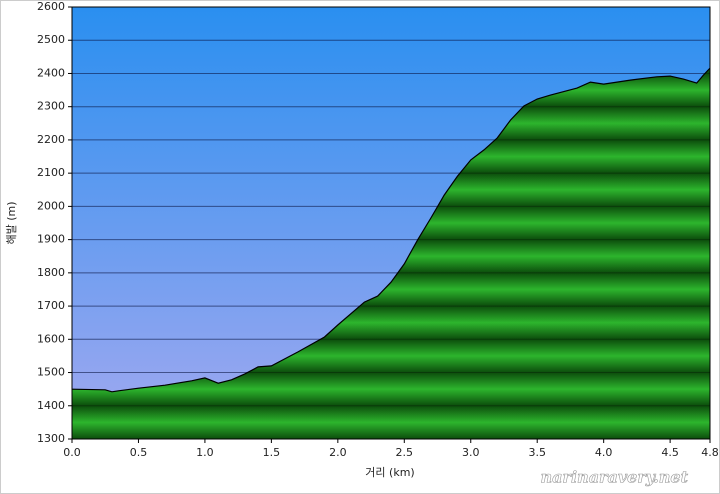 This screenshot has width=720, height=494. Describe the element at coordinates (51, 372) in the screenshot. I see `y-tick-label: 1500` at that location.